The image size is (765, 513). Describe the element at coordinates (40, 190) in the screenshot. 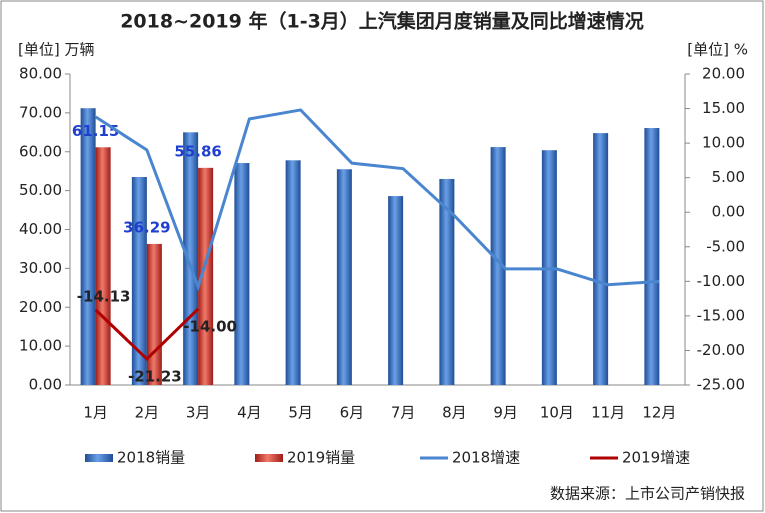

I see `y-tick-label: 50.00` at that location.